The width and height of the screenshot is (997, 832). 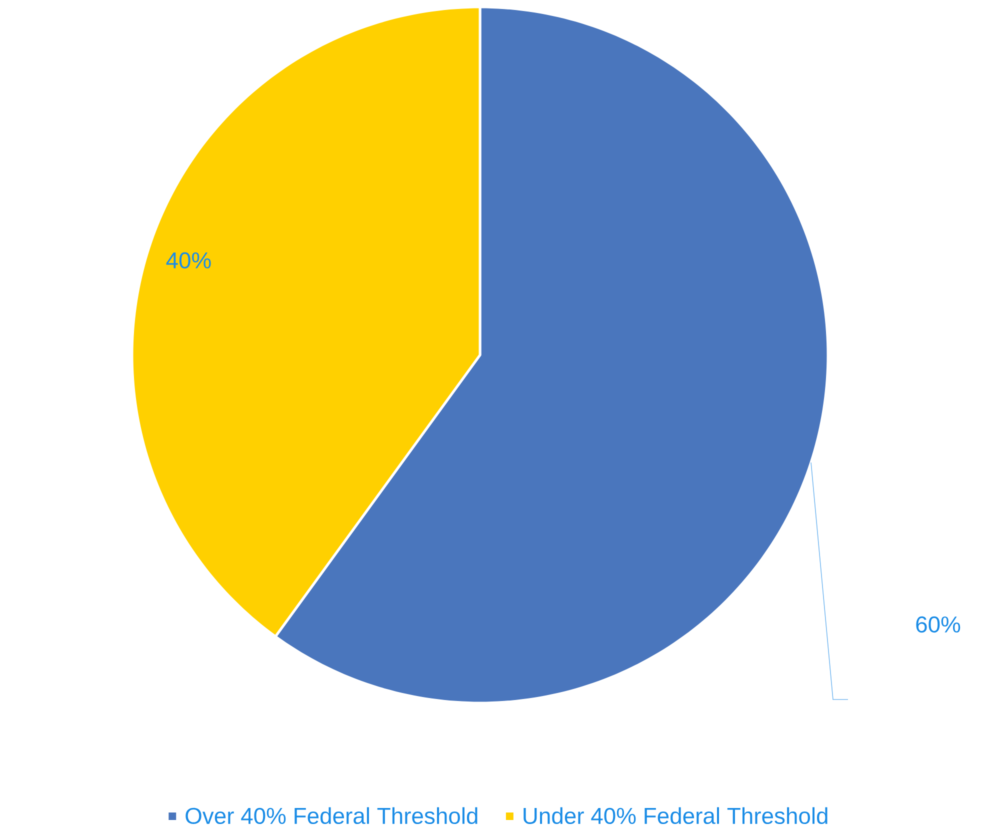 What do you see at coordinates (332, 815) in the screenshot?
I see `legend-label: Over 40% Federal Threshold` at bounding box center [332, 815].